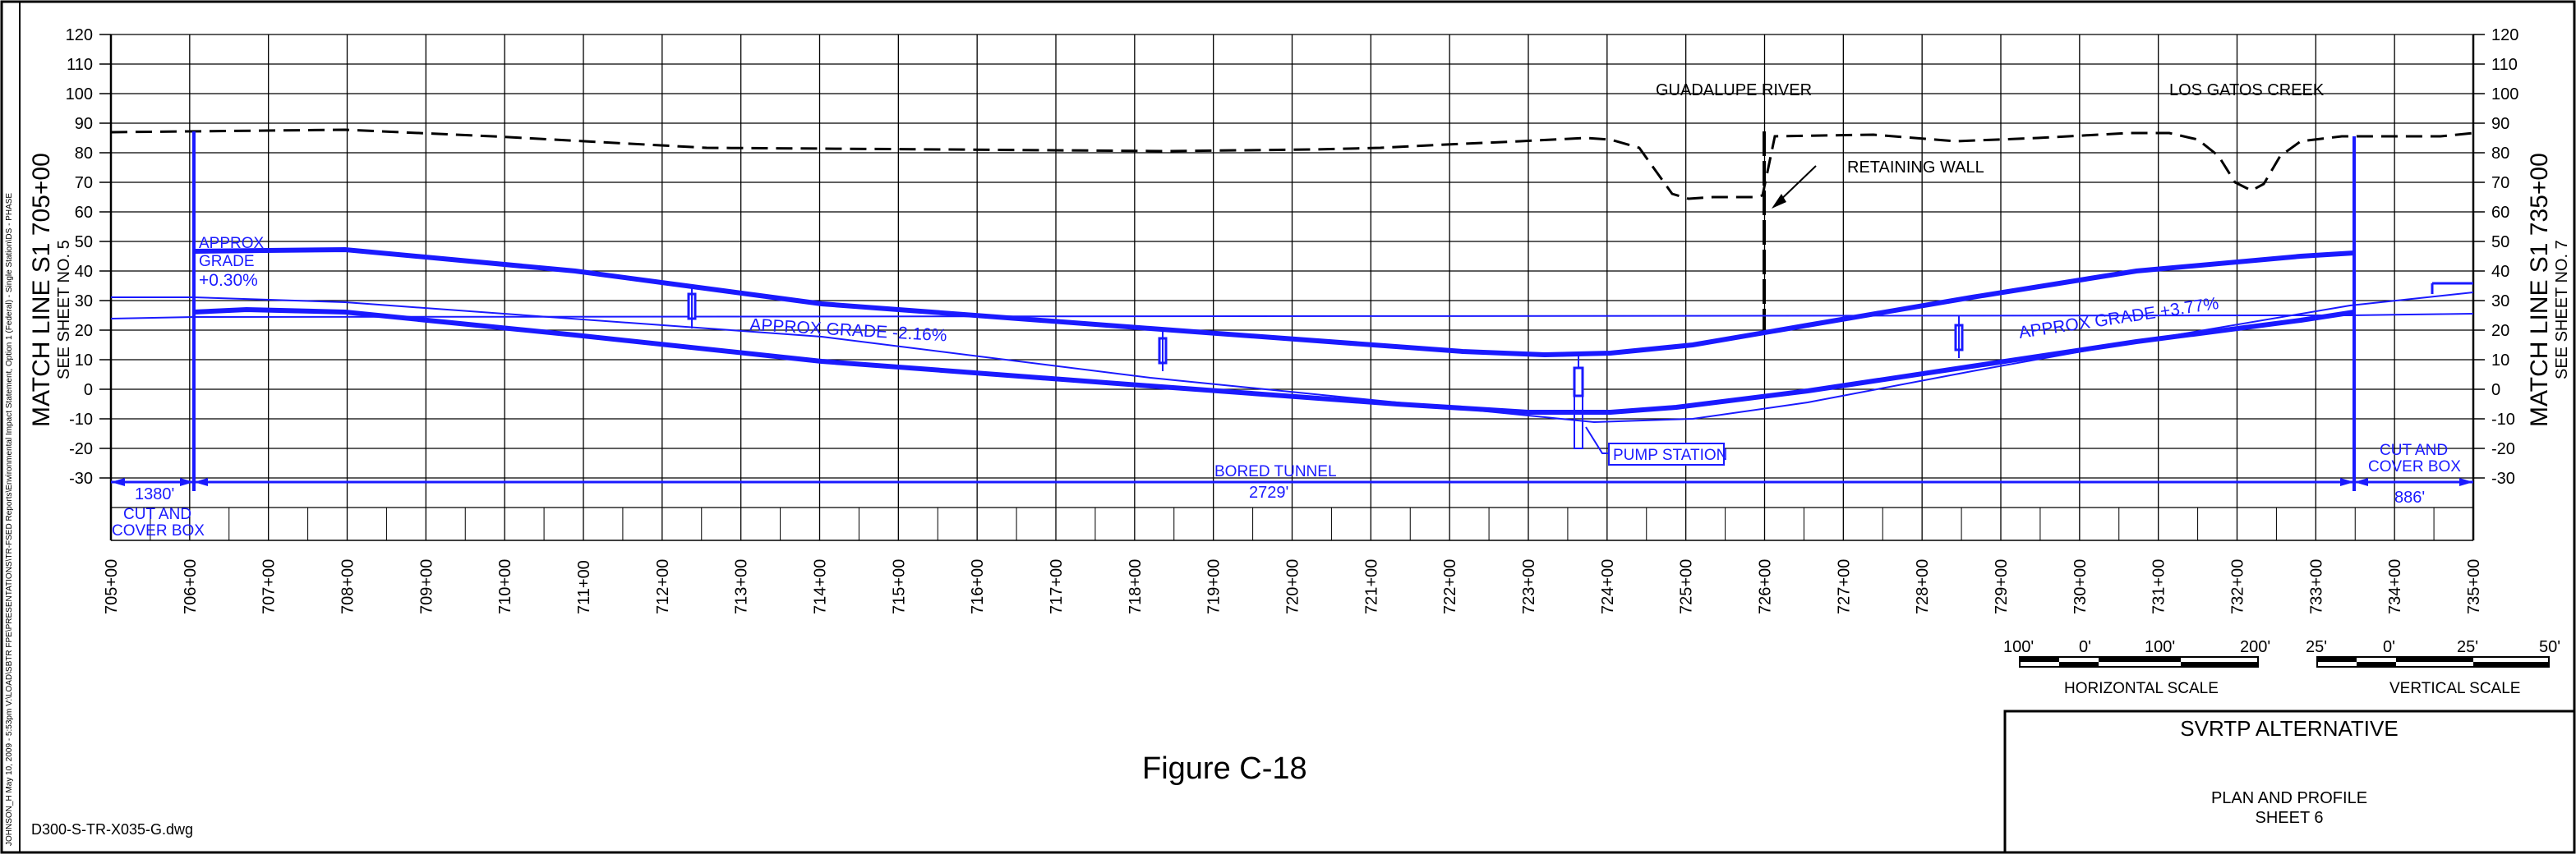 Image resolution: width=2576 pixels, height=859 pixels. What do you see at coordinates (1915, 168) in the screenshot?
I see `retaining-wall-label: RETAINING WALL` at bounding box center [1915, 168].